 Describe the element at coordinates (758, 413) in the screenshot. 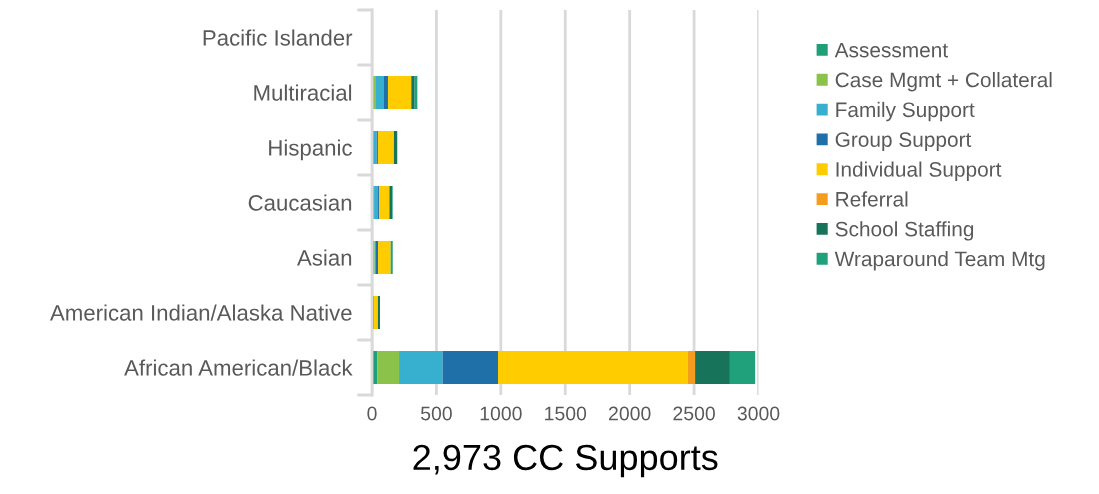

I see `x-tick-label: 3000` at that location.